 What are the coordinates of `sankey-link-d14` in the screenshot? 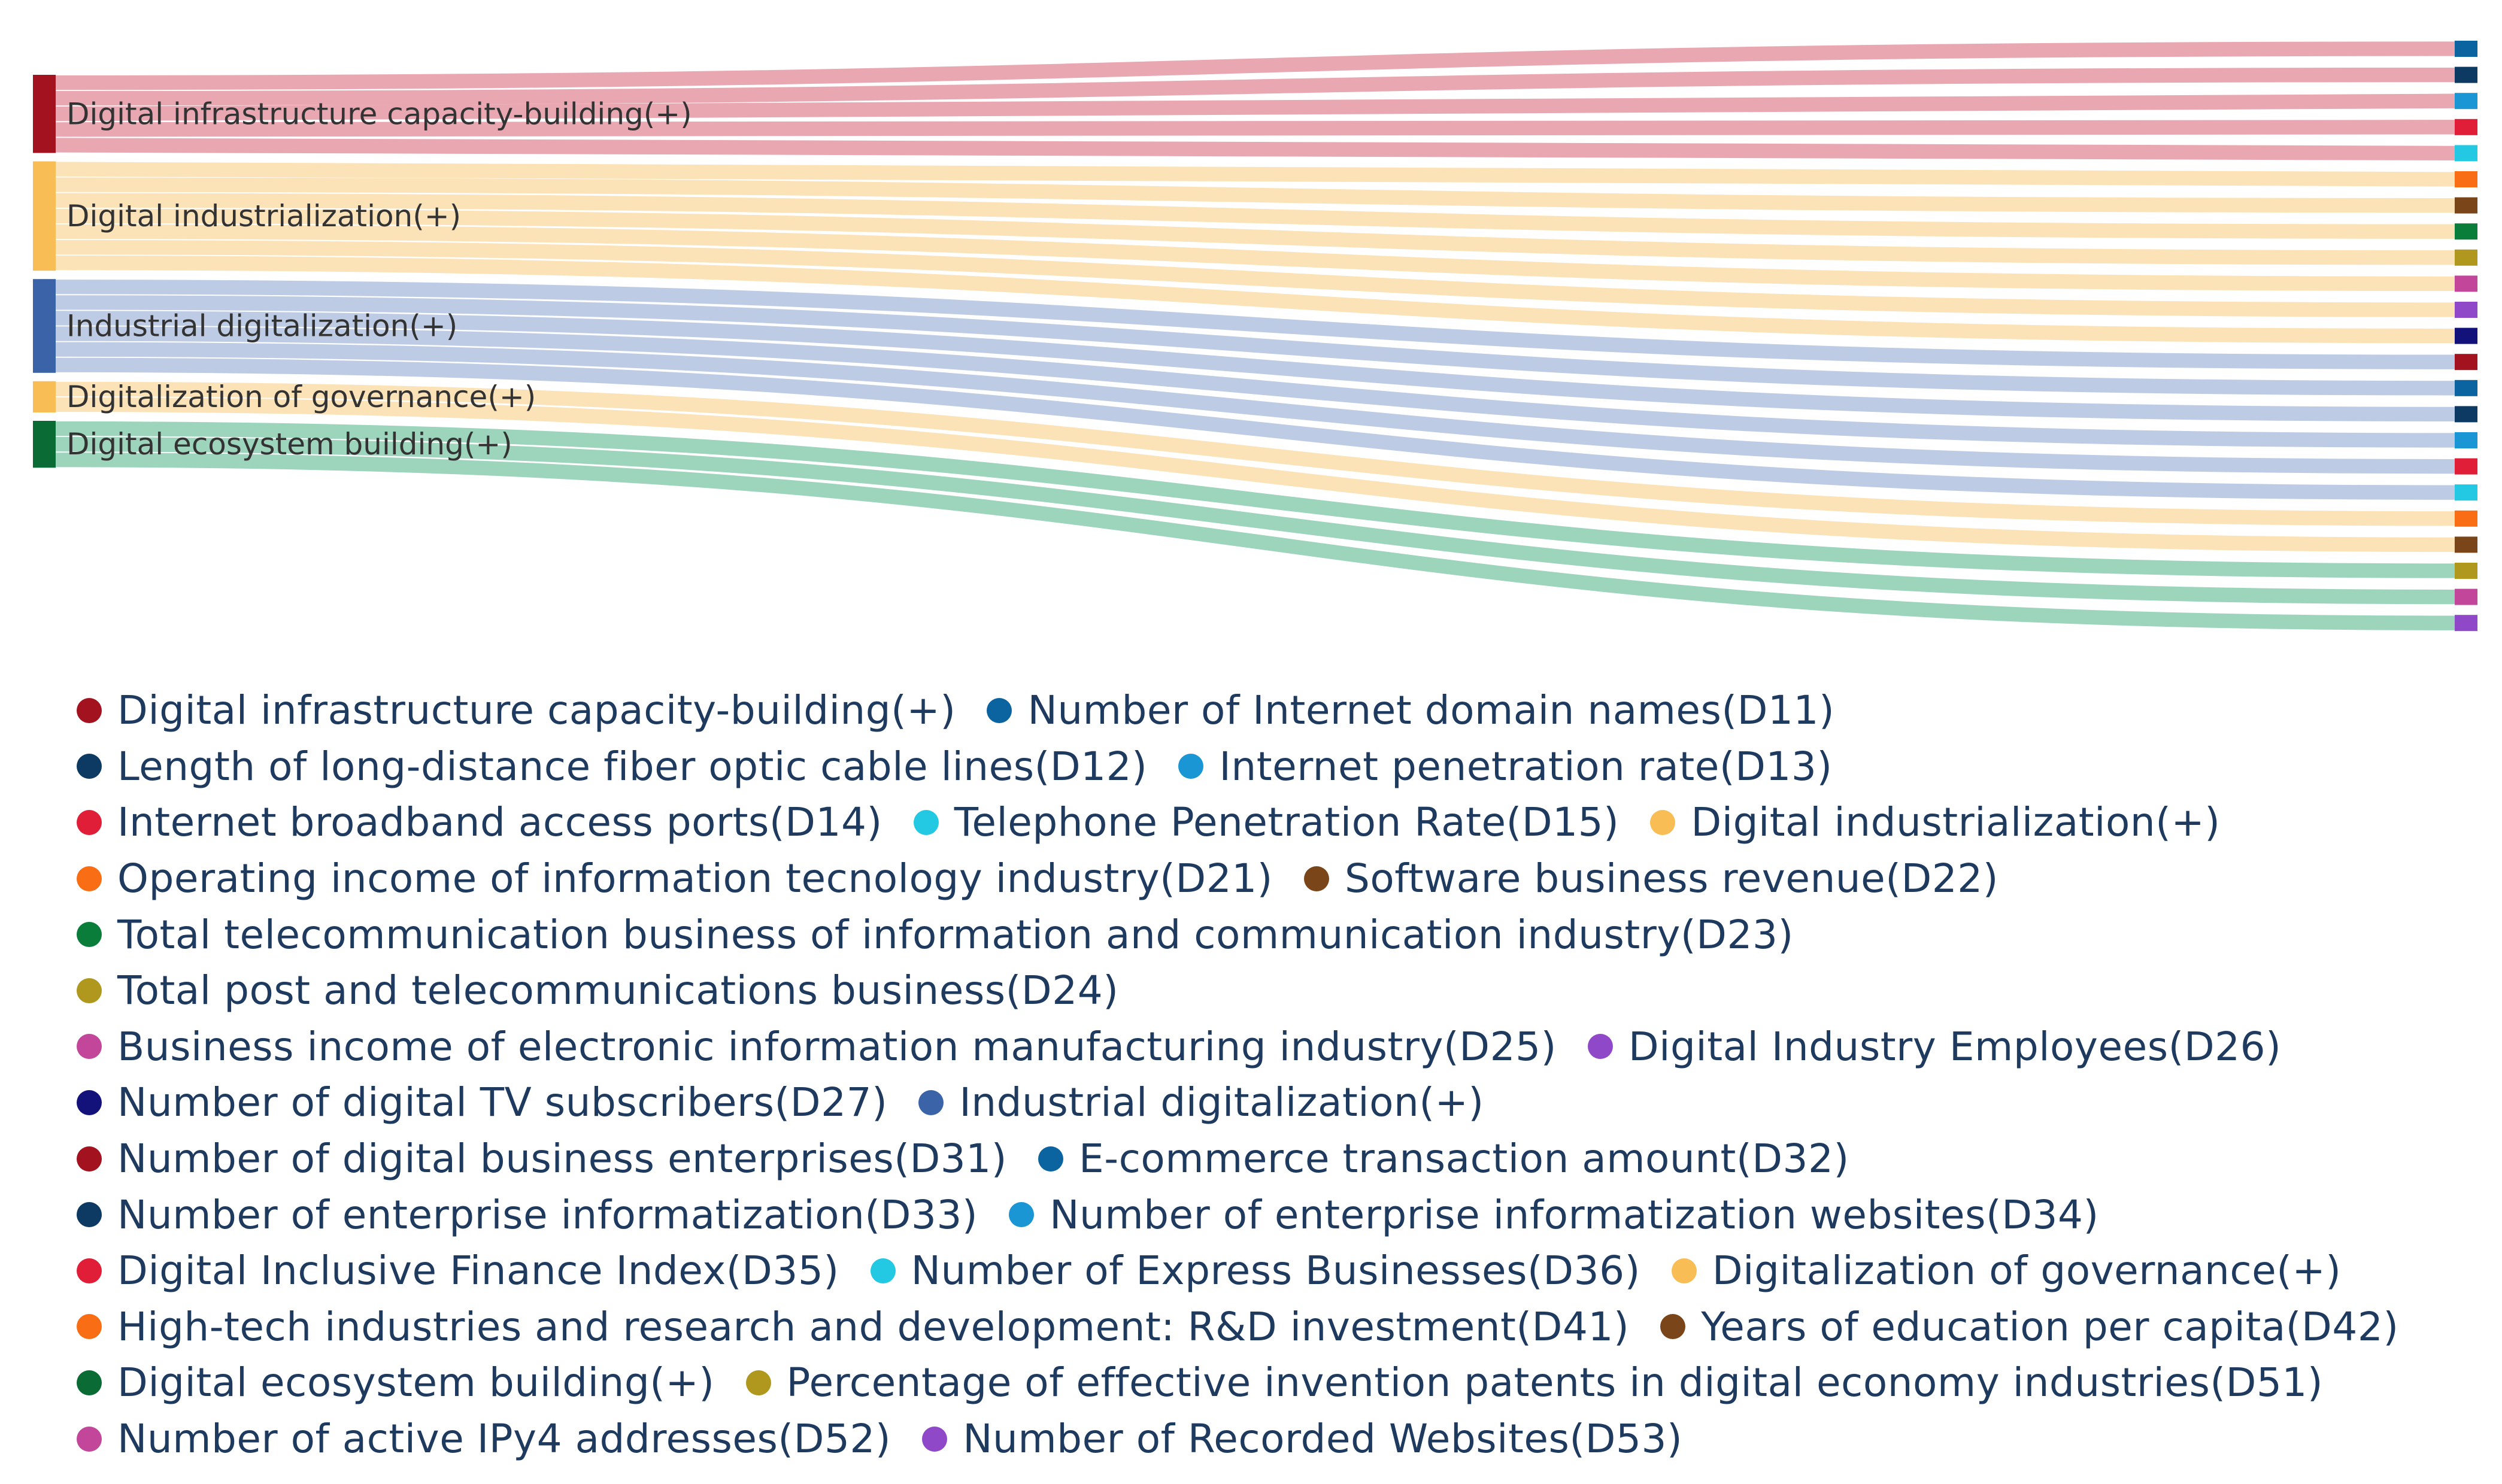 It's located at (1255, 128).